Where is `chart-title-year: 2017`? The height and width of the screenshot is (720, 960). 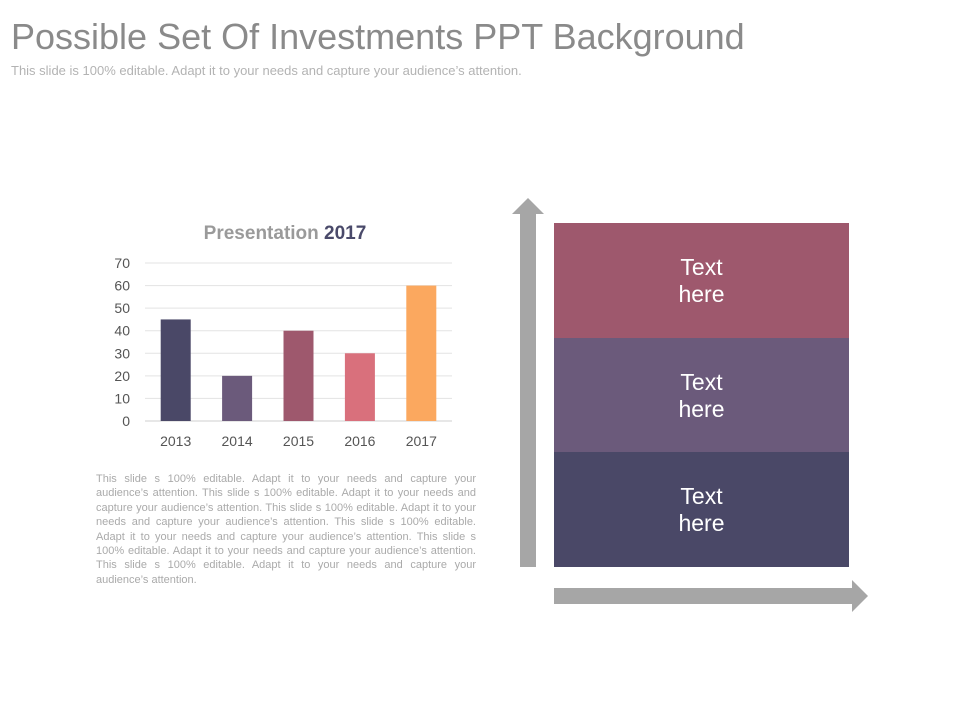 chart-title-year: 2017 is located at coordinates (345, 233).